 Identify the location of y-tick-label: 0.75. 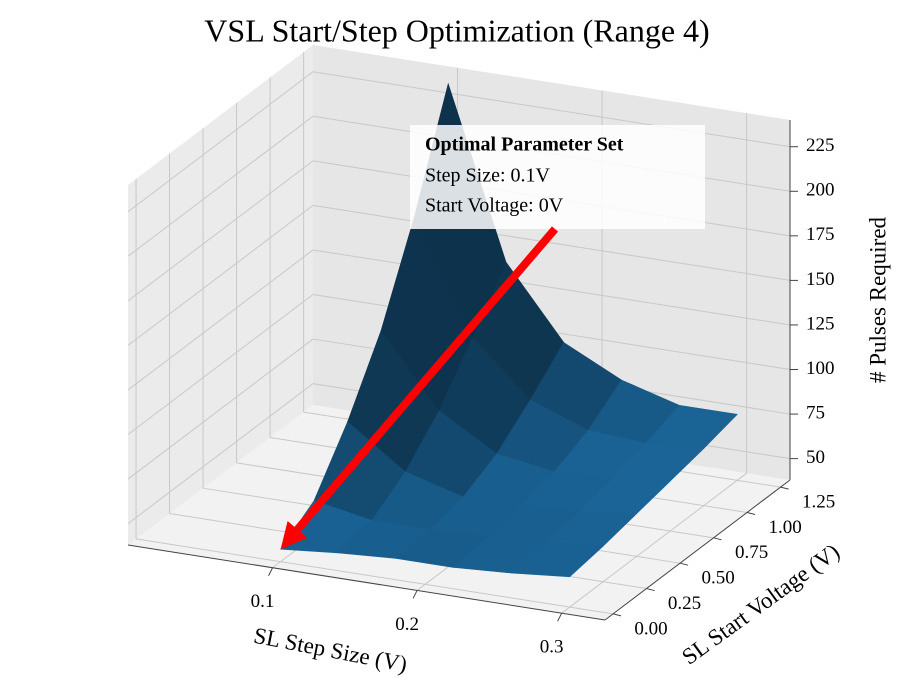
(751, 552).